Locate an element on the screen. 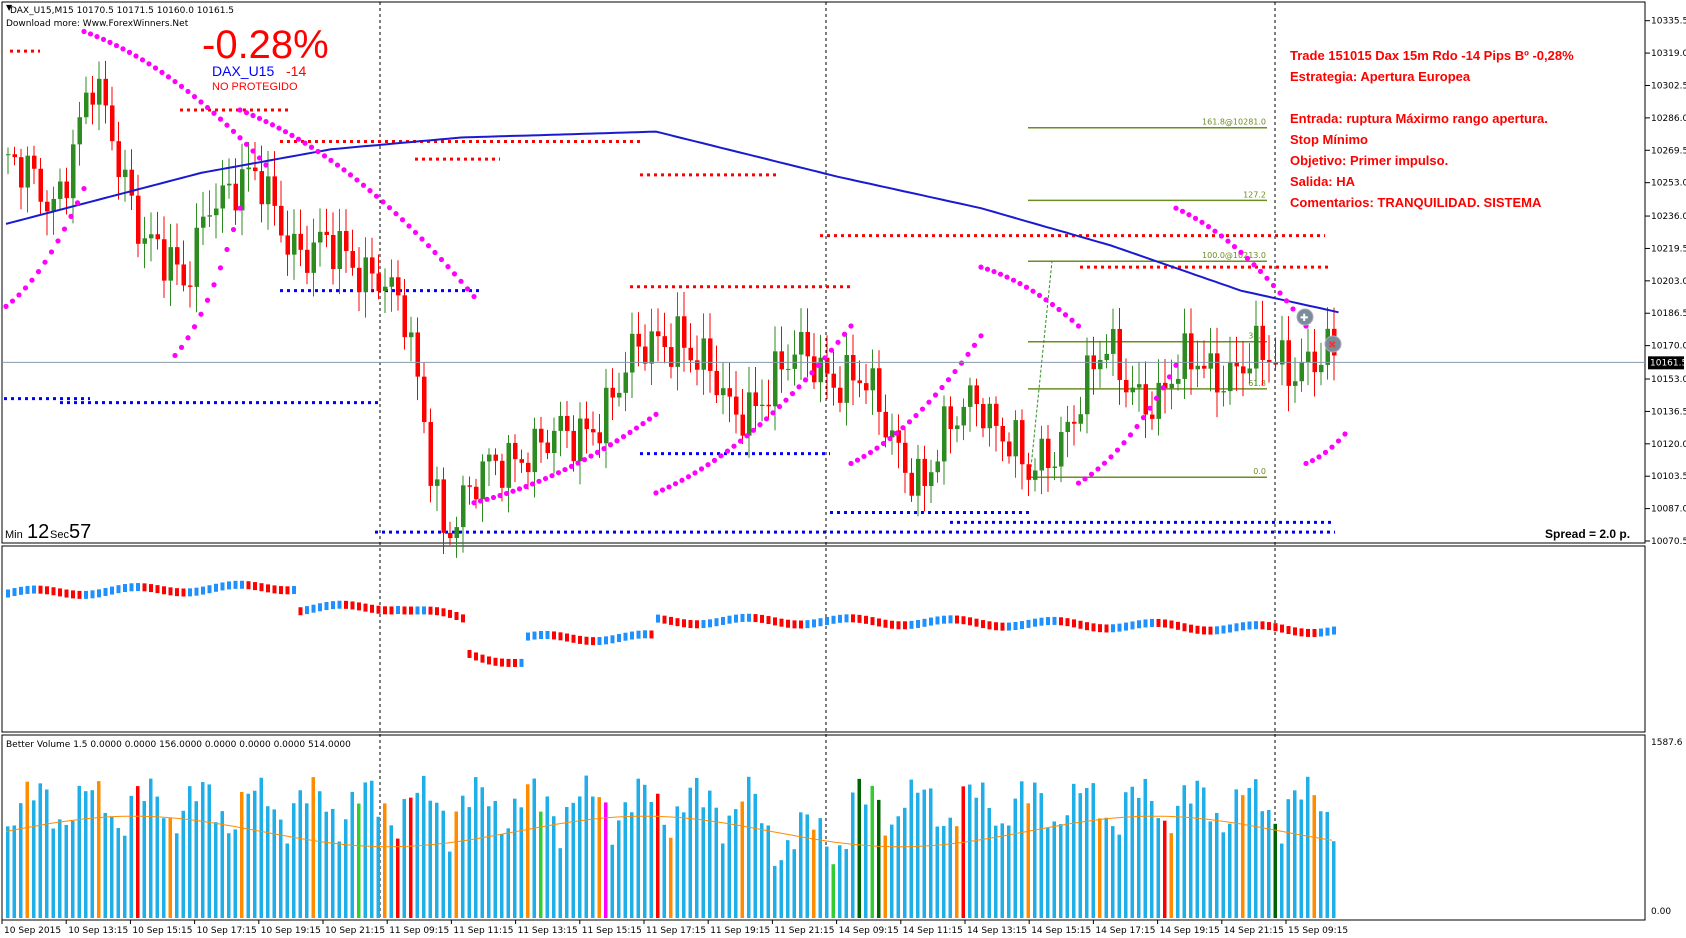 The width and height of the screenshot is (1686, 938). volume-average-line is located at coordinates (669, 831).